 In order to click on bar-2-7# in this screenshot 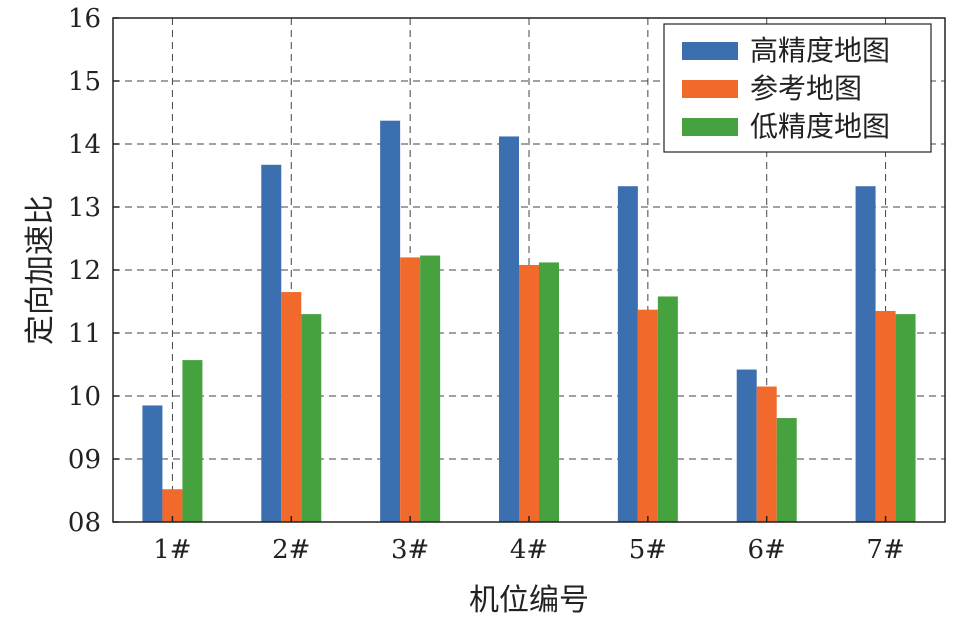, I will do `click(885, 416)`.